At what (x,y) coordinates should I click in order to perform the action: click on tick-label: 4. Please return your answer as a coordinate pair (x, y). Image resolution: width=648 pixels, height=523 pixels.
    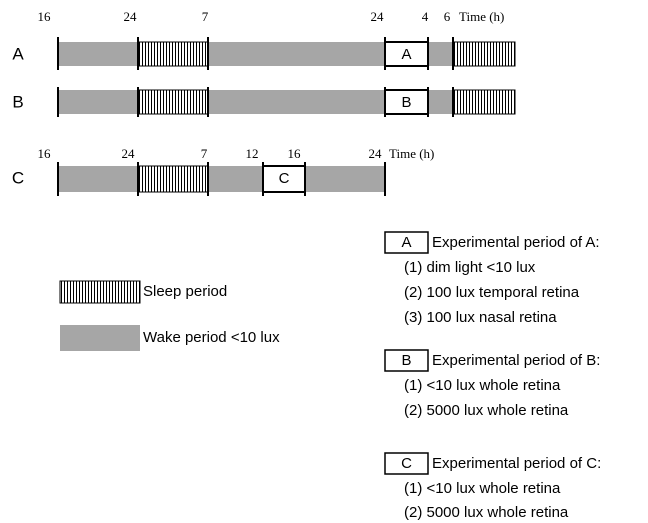
    Looking at the image, I should click on (425, 16).